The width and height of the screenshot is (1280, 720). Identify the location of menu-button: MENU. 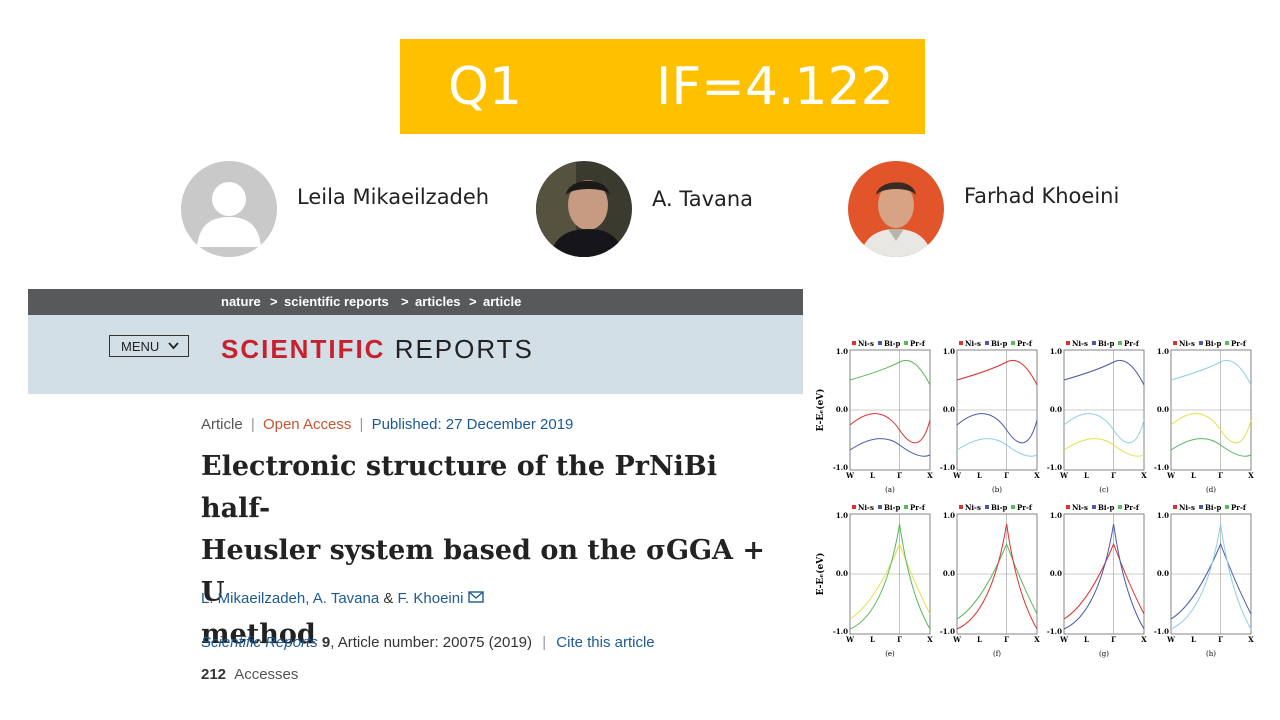
(149, 346).